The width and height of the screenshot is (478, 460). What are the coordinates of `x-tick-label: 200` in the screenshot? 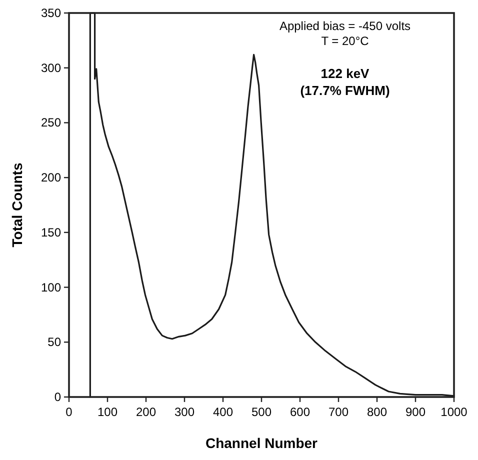 It's located at (146, 412).